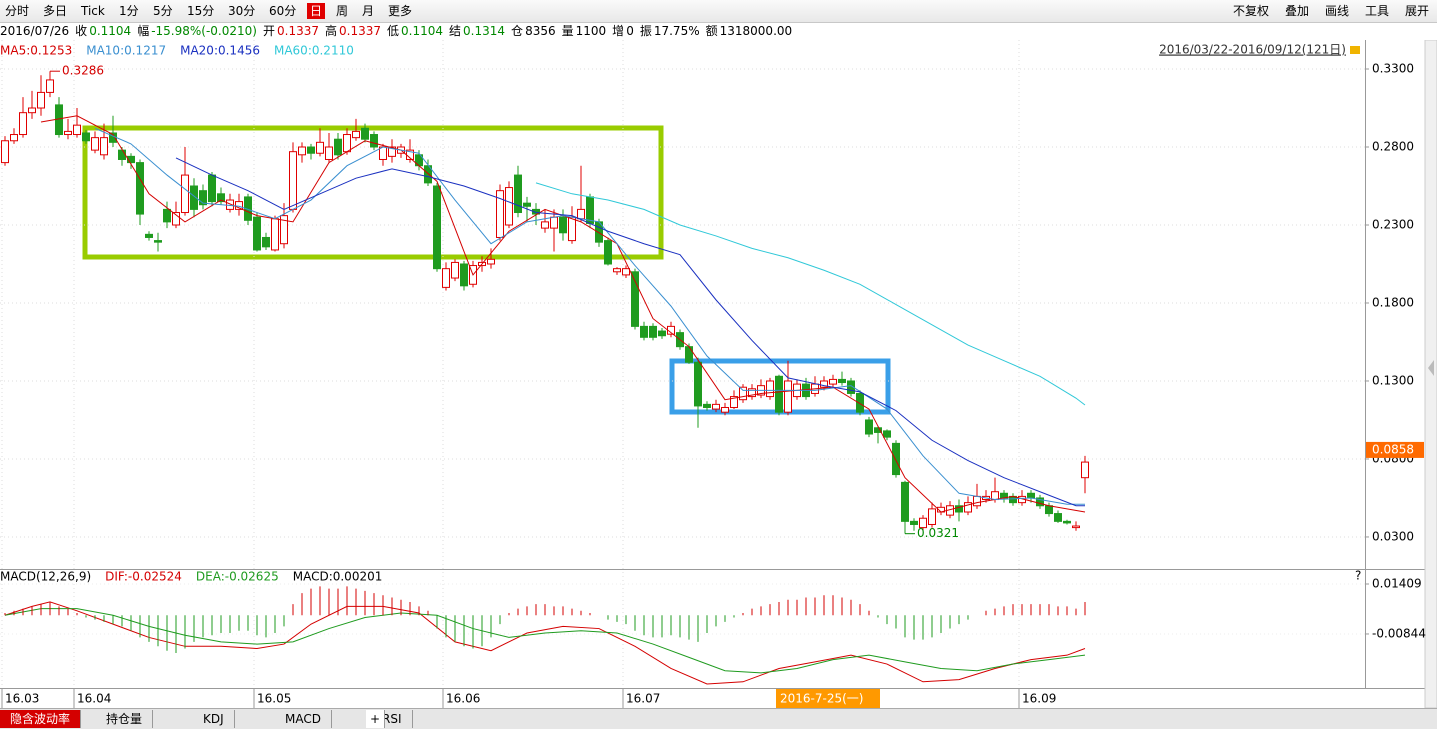 The image size is (1437, 729). Describe the element at coordinates (376, 719) in the screenshot. I see `tab: +` at that location.